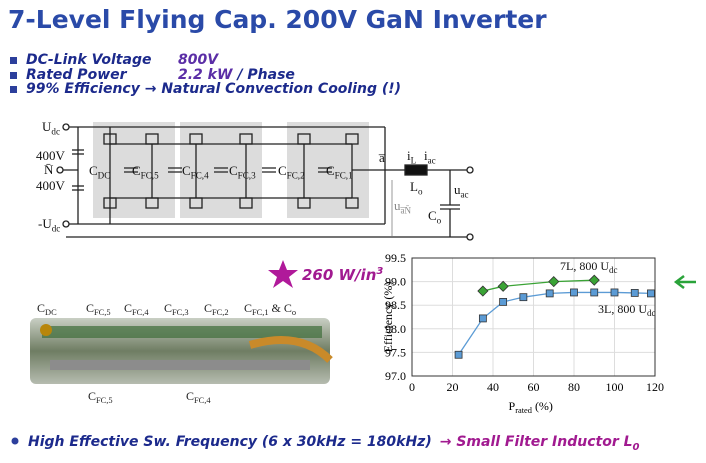 The image size is (706, 463). I want to click on series-name: 3L, 800 U, so click(622, 309).